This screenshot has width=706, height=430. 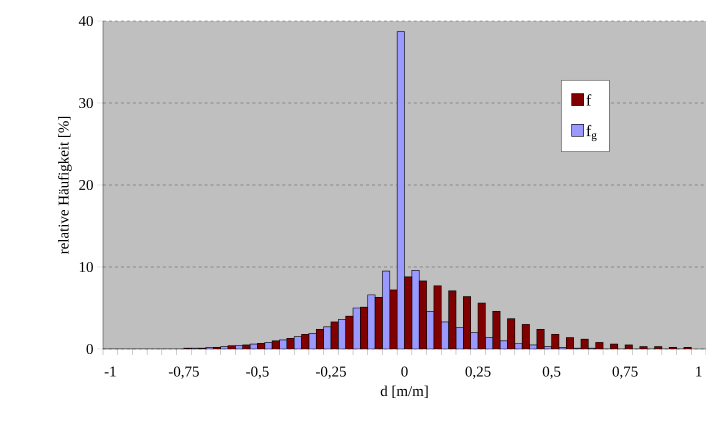 What do you see at coordinates (183, 372) in the screenshot?
I see `x-tick-label: -0,75` at bounding box center [183, 372].